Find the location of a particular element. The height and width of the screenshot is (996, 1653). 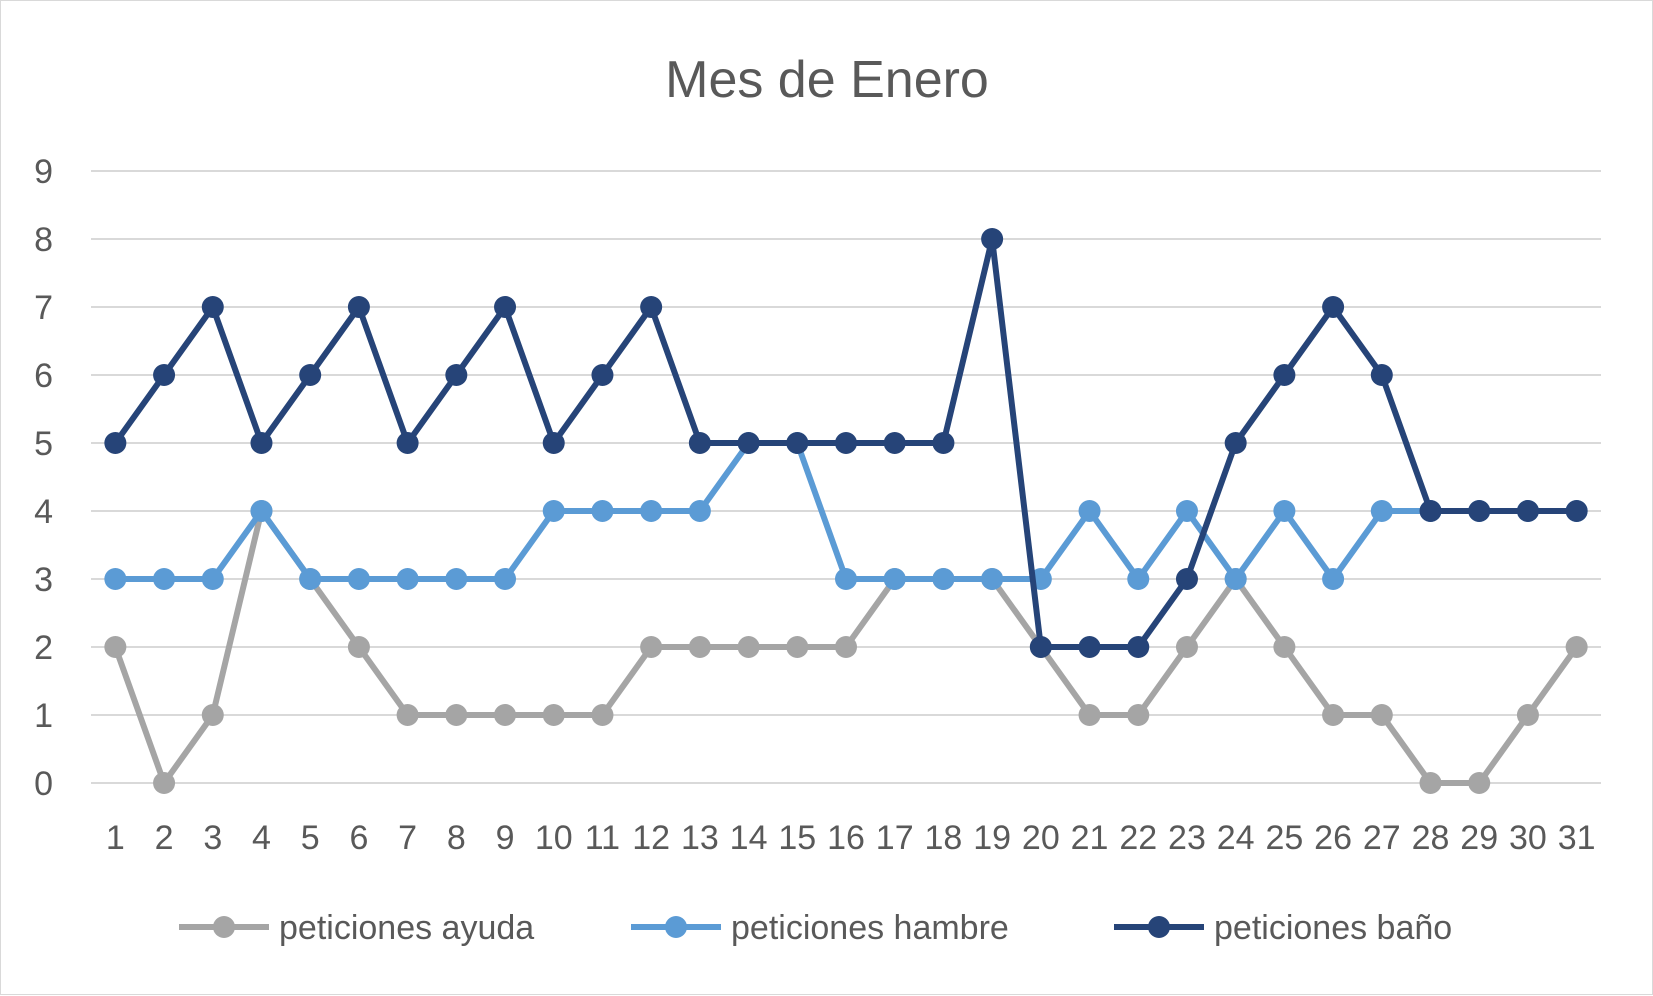

x-tick-label: 20 is located at coordinates (1041, 838).